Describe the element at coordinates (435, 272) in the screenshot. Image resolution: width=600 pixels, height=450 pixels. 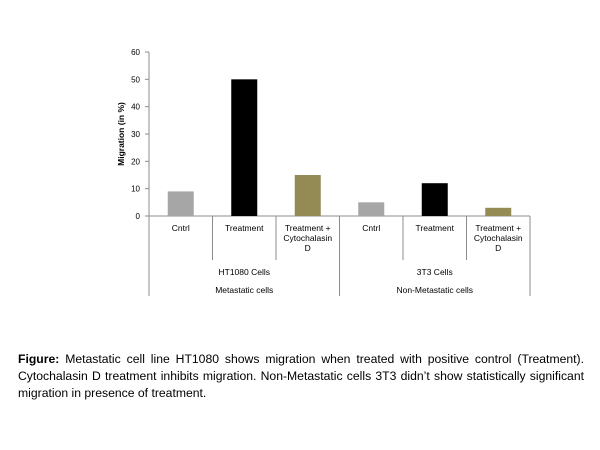
I see `group-cell-line-label: 3T3 Cells` at that location.